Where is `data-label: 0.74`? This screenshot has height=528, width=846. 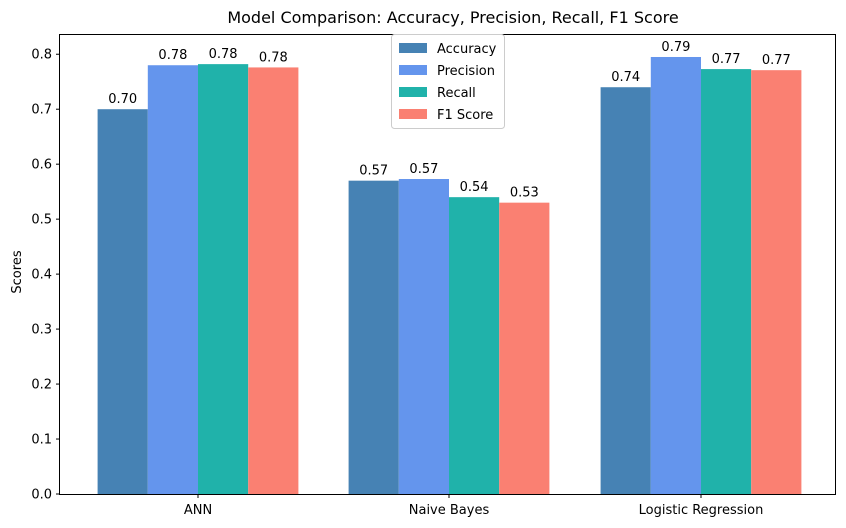
data-label: 0.74 is located at coordinates (625, 77).